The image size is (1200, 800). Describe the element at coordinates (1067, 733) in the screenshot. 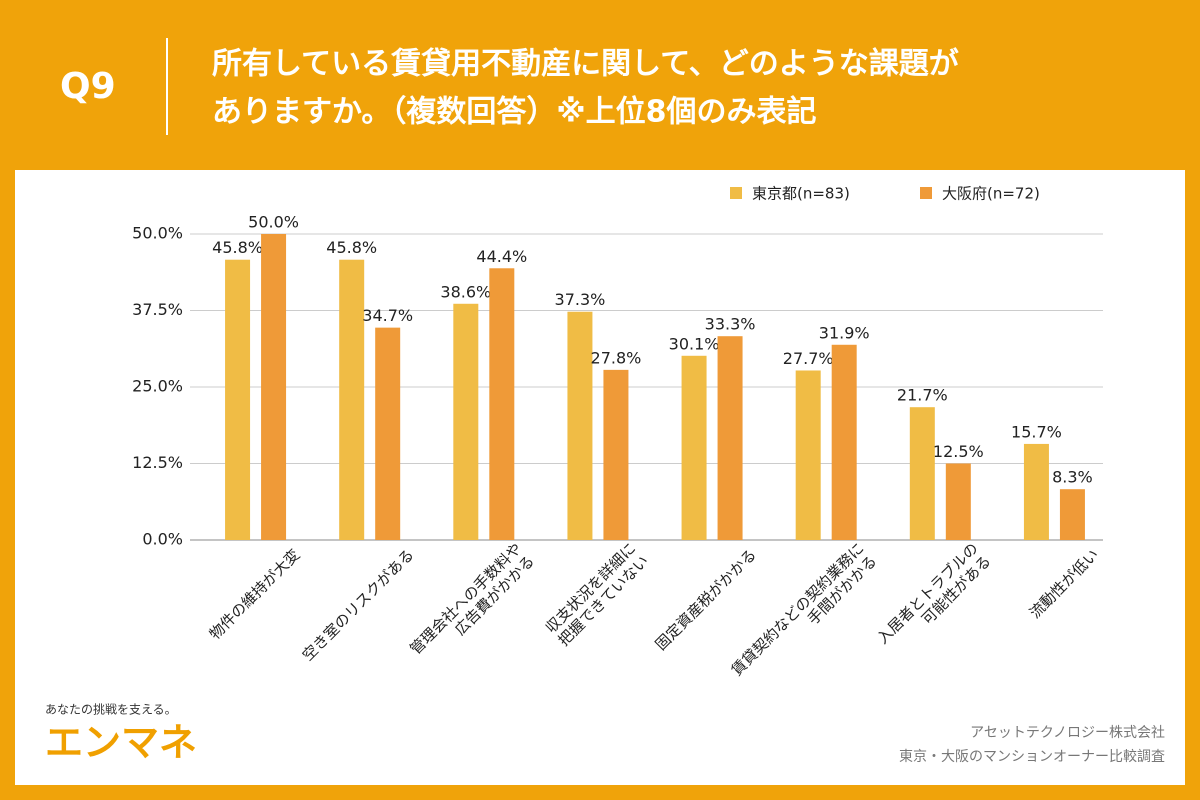

I see `source: アセットテクノロジー株式会社` at that location.